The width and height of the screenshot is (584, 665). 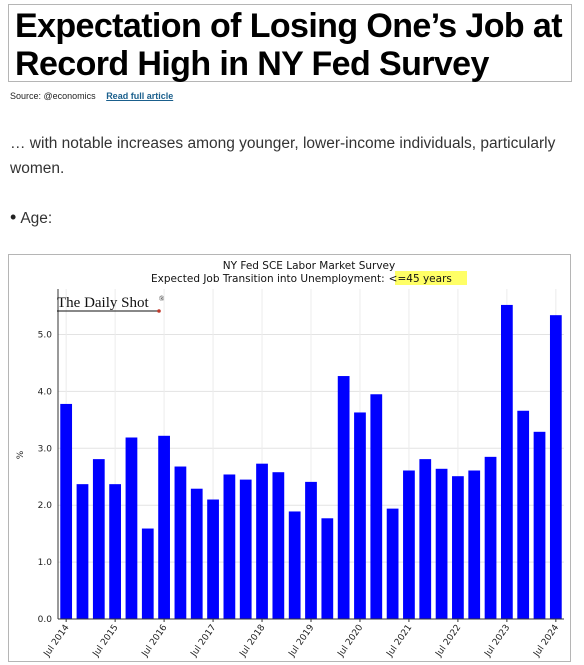 I want to click on x-tick-label: Jul 2020, so click(x=351, y=641).